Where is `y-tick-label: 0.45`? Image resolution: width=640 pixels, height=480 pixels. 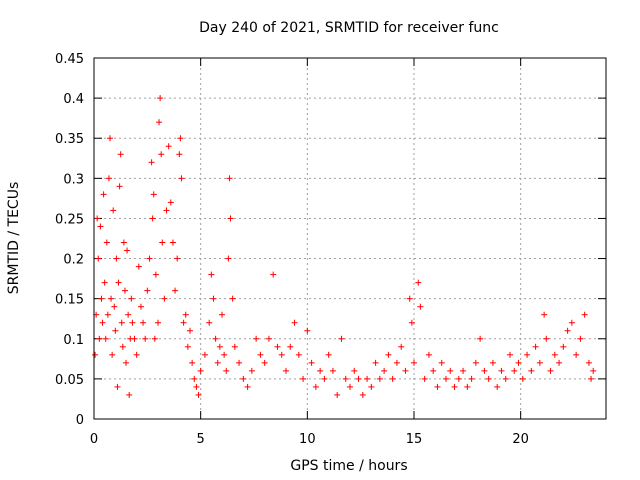
y-tick-label: 0.45 is located at coordinates (69, 59).